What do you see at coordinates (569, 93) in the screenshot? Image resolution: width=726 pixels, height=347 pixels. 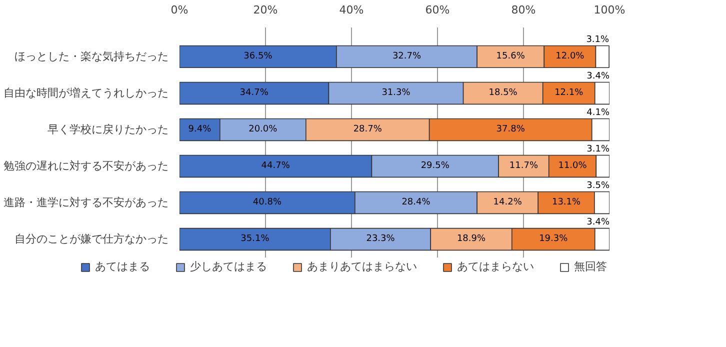 I see `data-label: 12.1%` at bounding box center [569, 93].